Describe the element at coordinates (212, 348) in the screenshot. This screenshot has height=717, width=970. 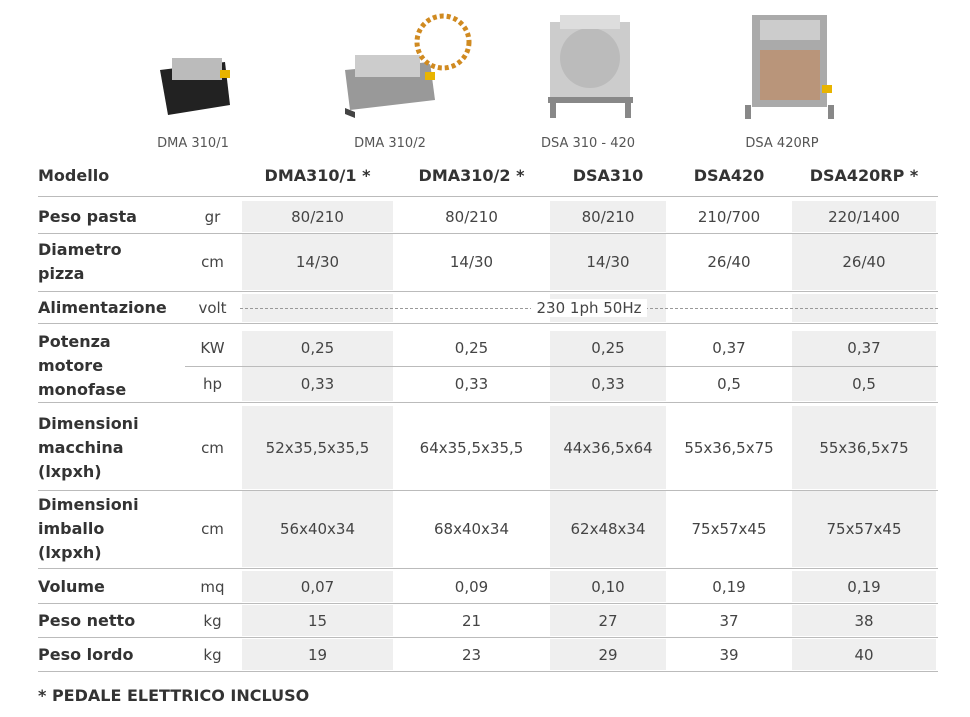
I see `unit: KW` at that location.